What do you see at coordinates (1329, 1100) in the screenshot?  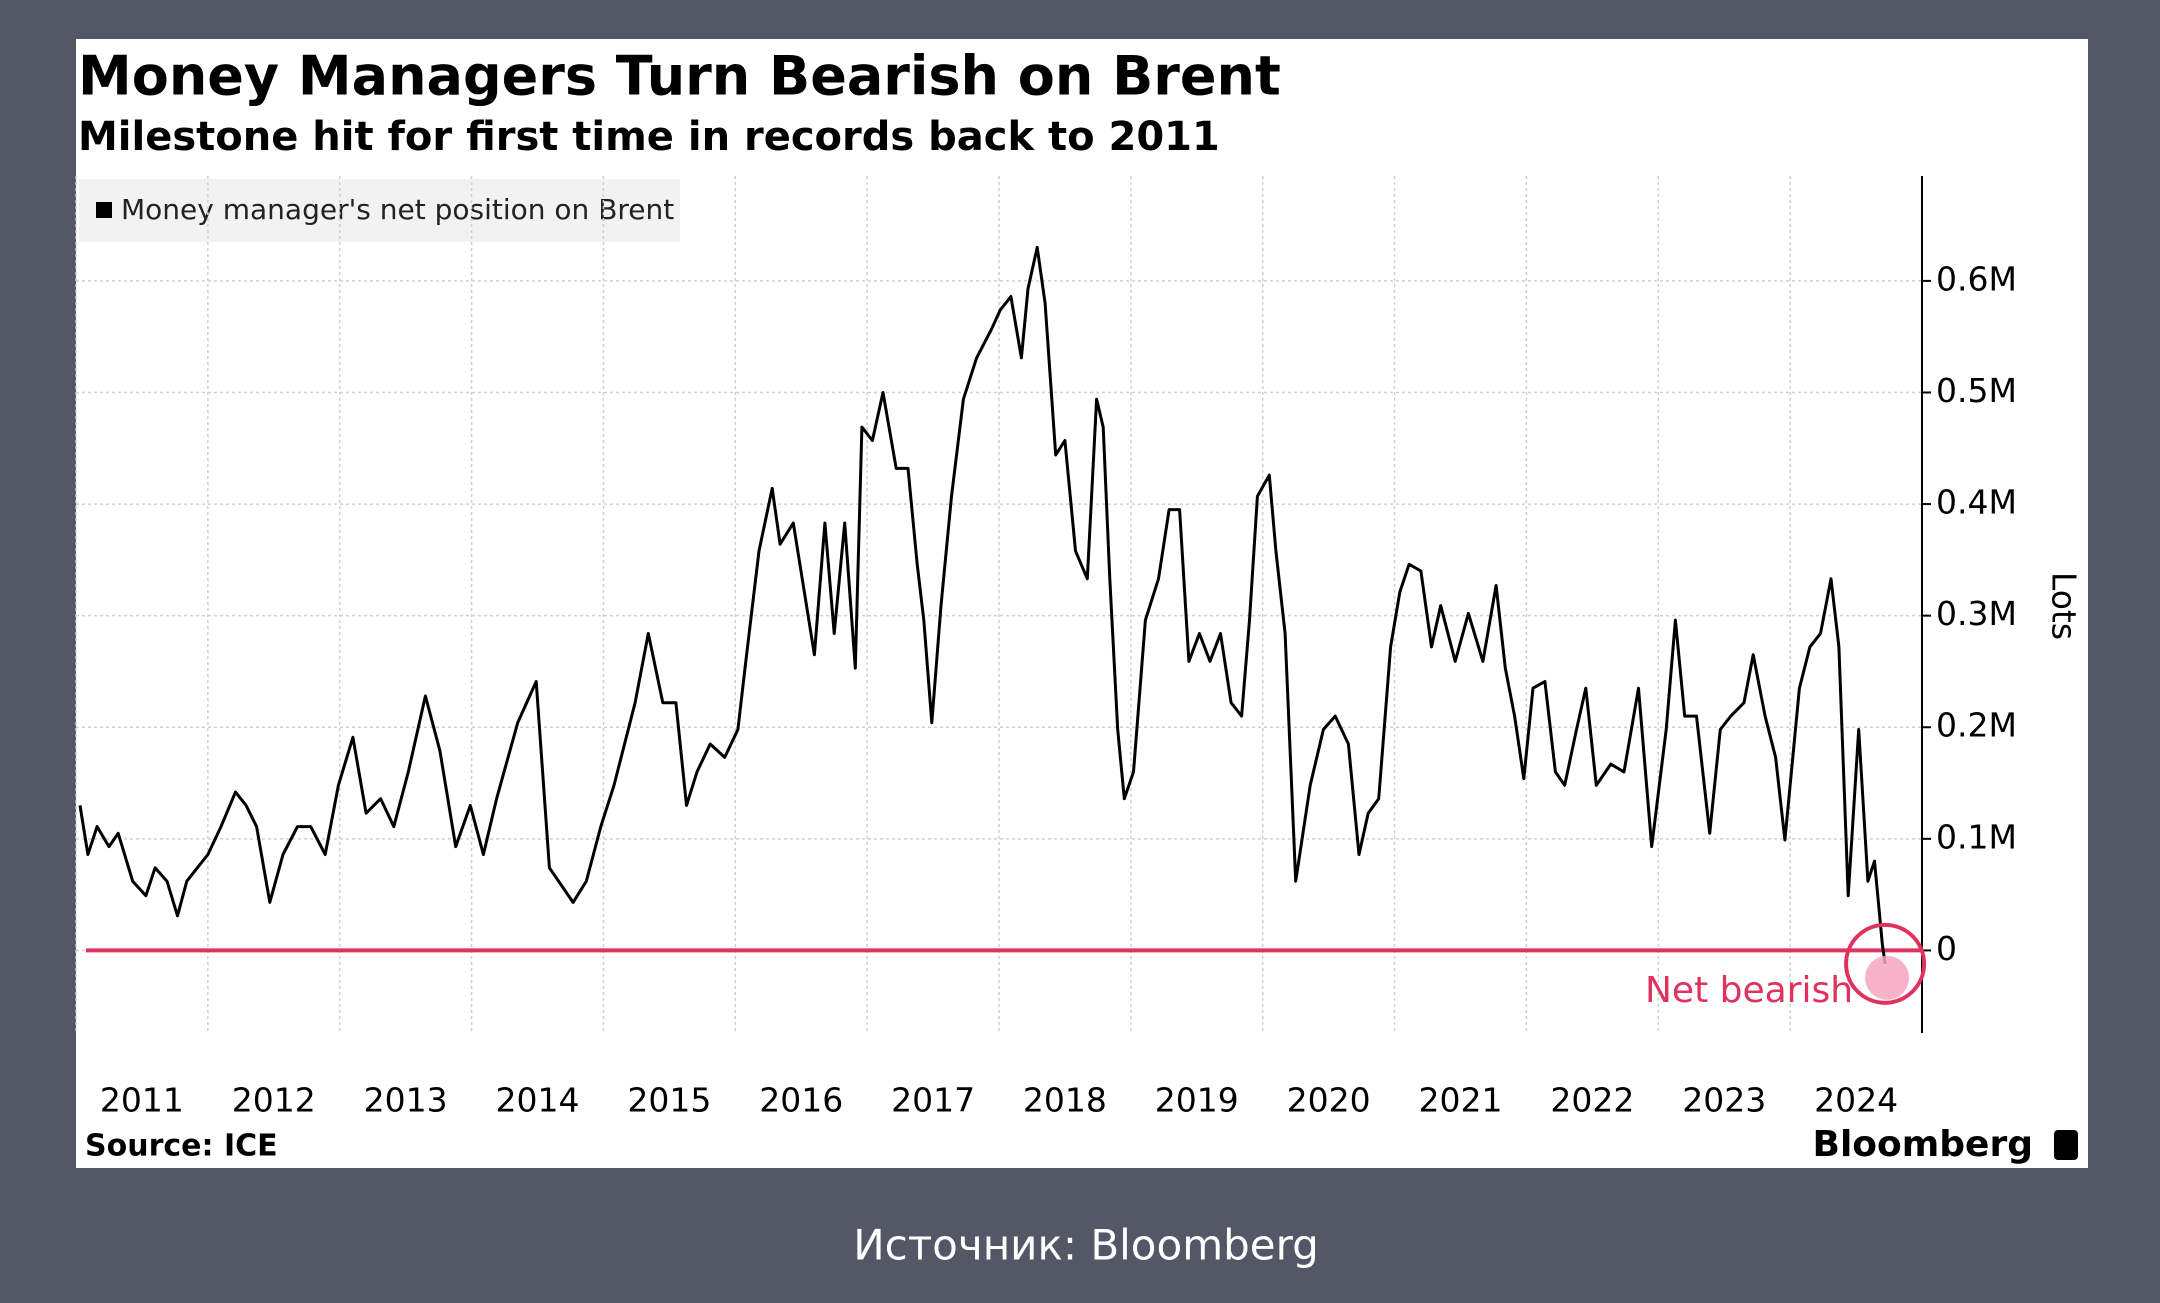 I see `x-tick-label: 2020` at bounding box center [1329, 1100].